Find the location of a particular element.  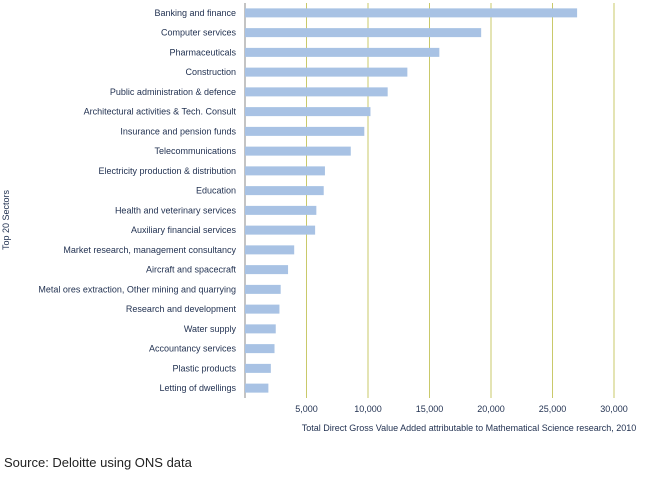

x-tick-label: 10,000 is located at coordinates (368, 409).